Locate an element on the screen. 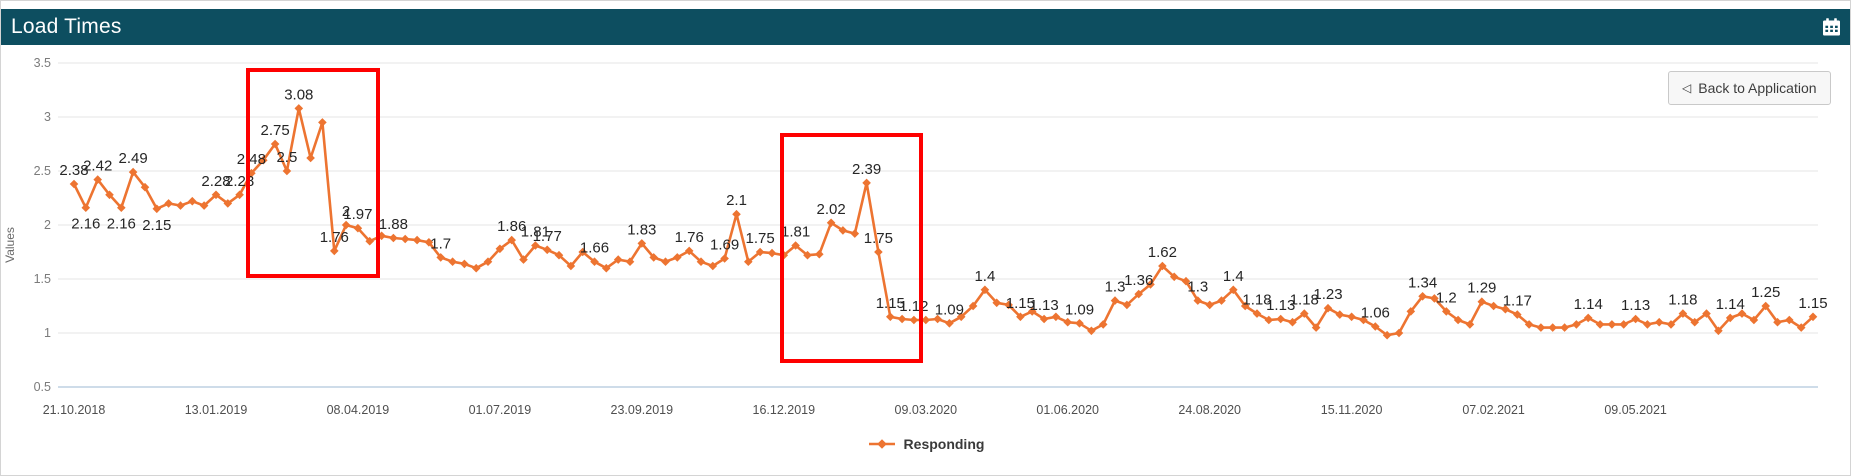  data-point-label: 1.66 is located at coordinates (594, 248).